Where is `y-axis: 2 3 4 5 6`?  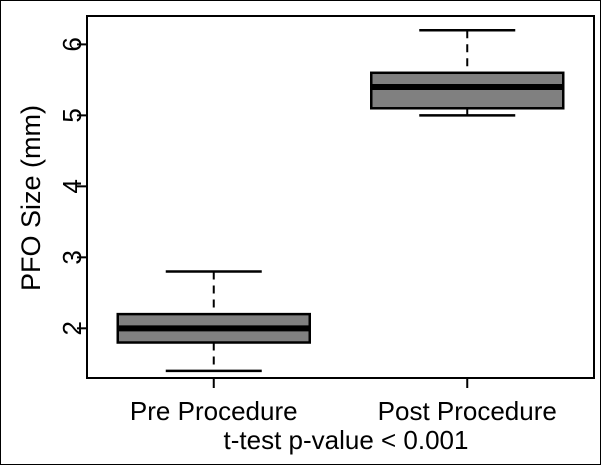
y-axis: 2 3 4 5 6 is located at coordinates (72, 186).